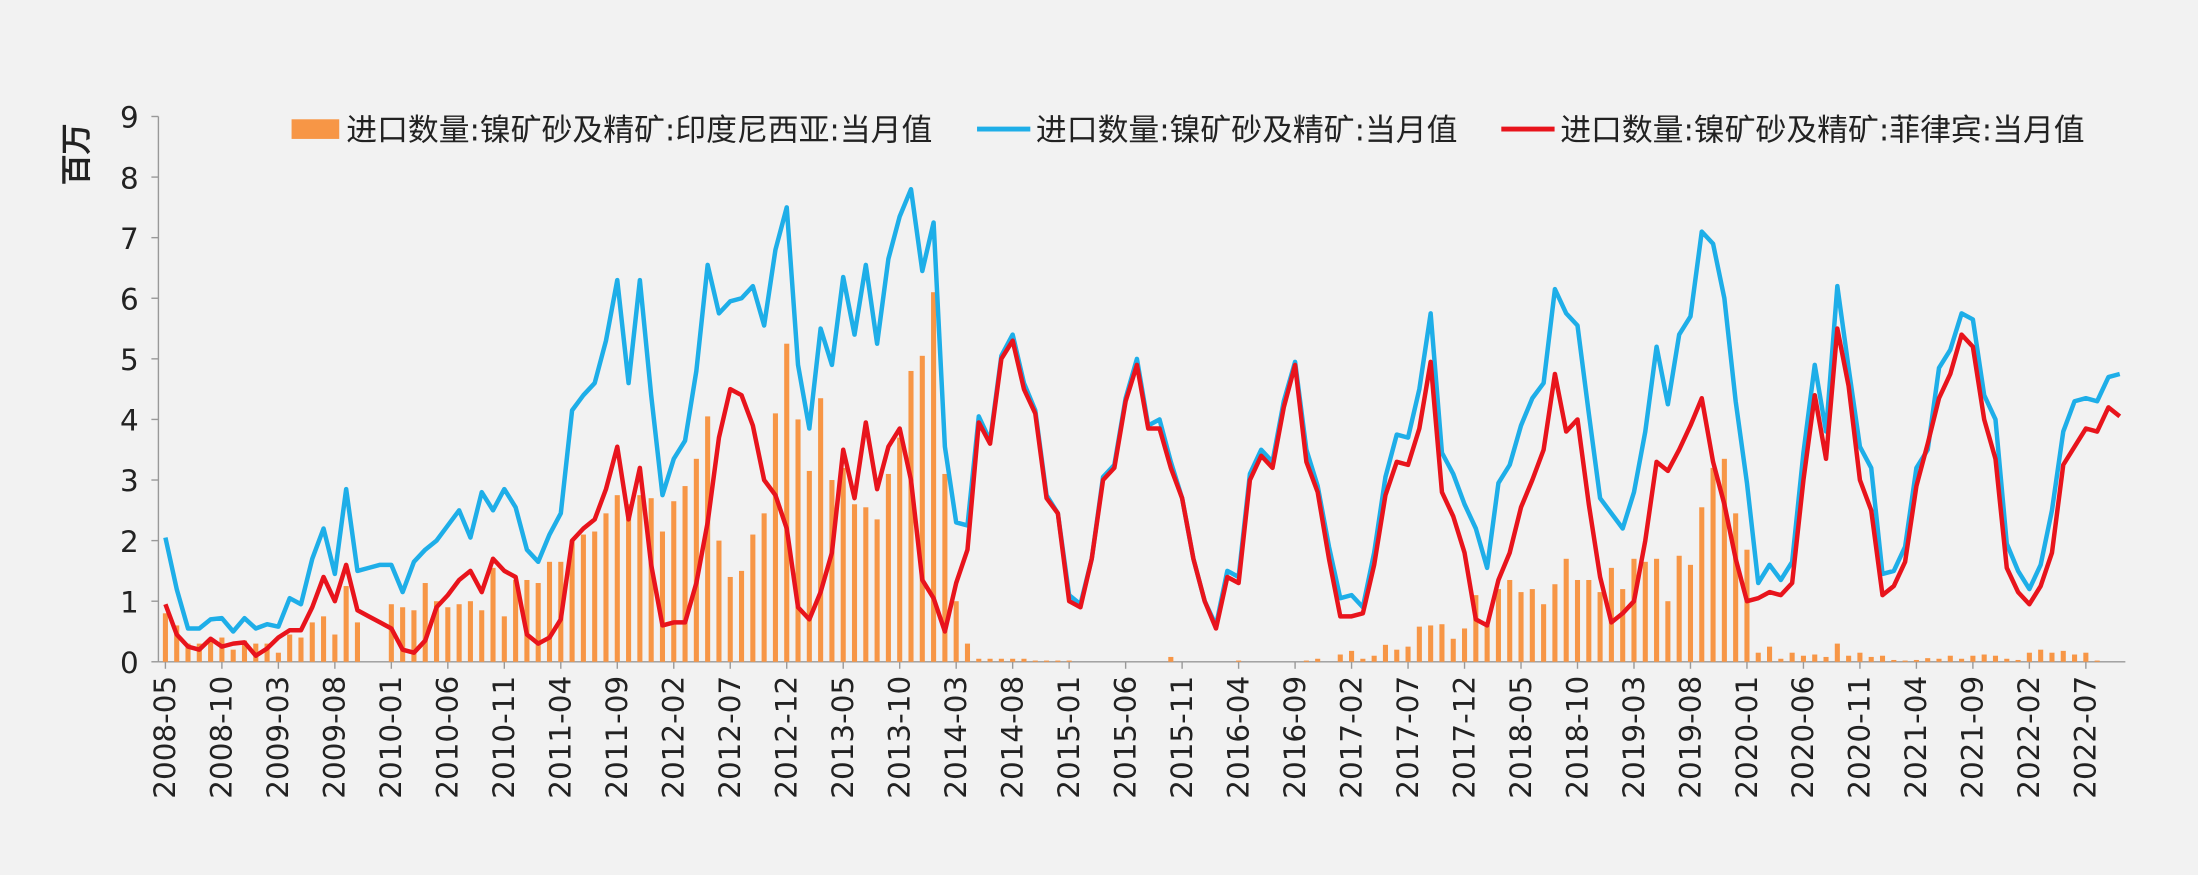 This screenshot has width=2198, height=875. Describe the element at coordinates (448, 737) in the screenshot. I see `x-tick-label: 2010-06` at that location.